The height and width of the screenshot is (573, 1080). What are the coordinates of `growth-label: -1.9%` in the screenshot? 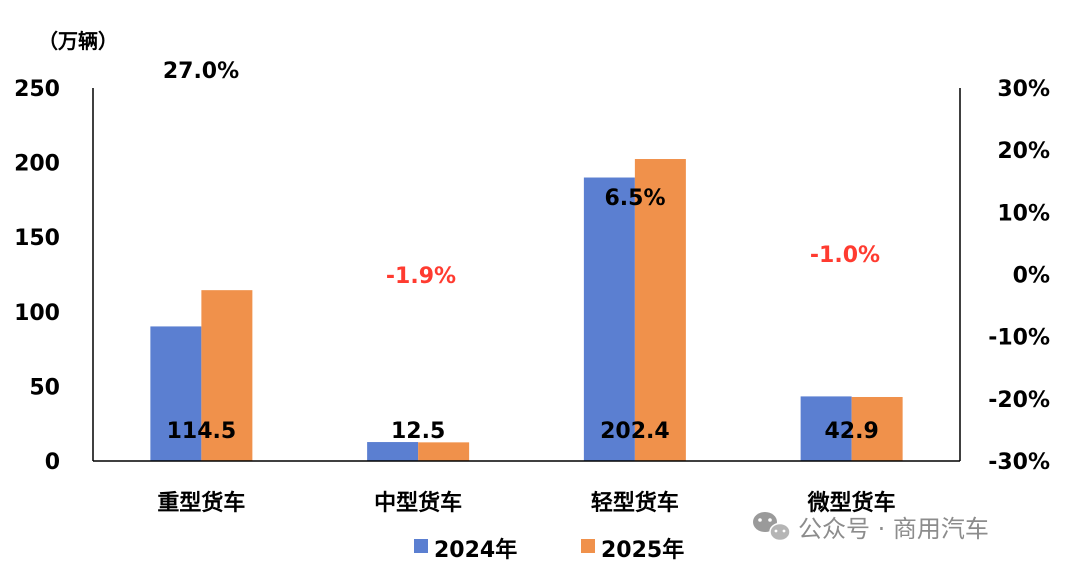 It's located at (421, 276).